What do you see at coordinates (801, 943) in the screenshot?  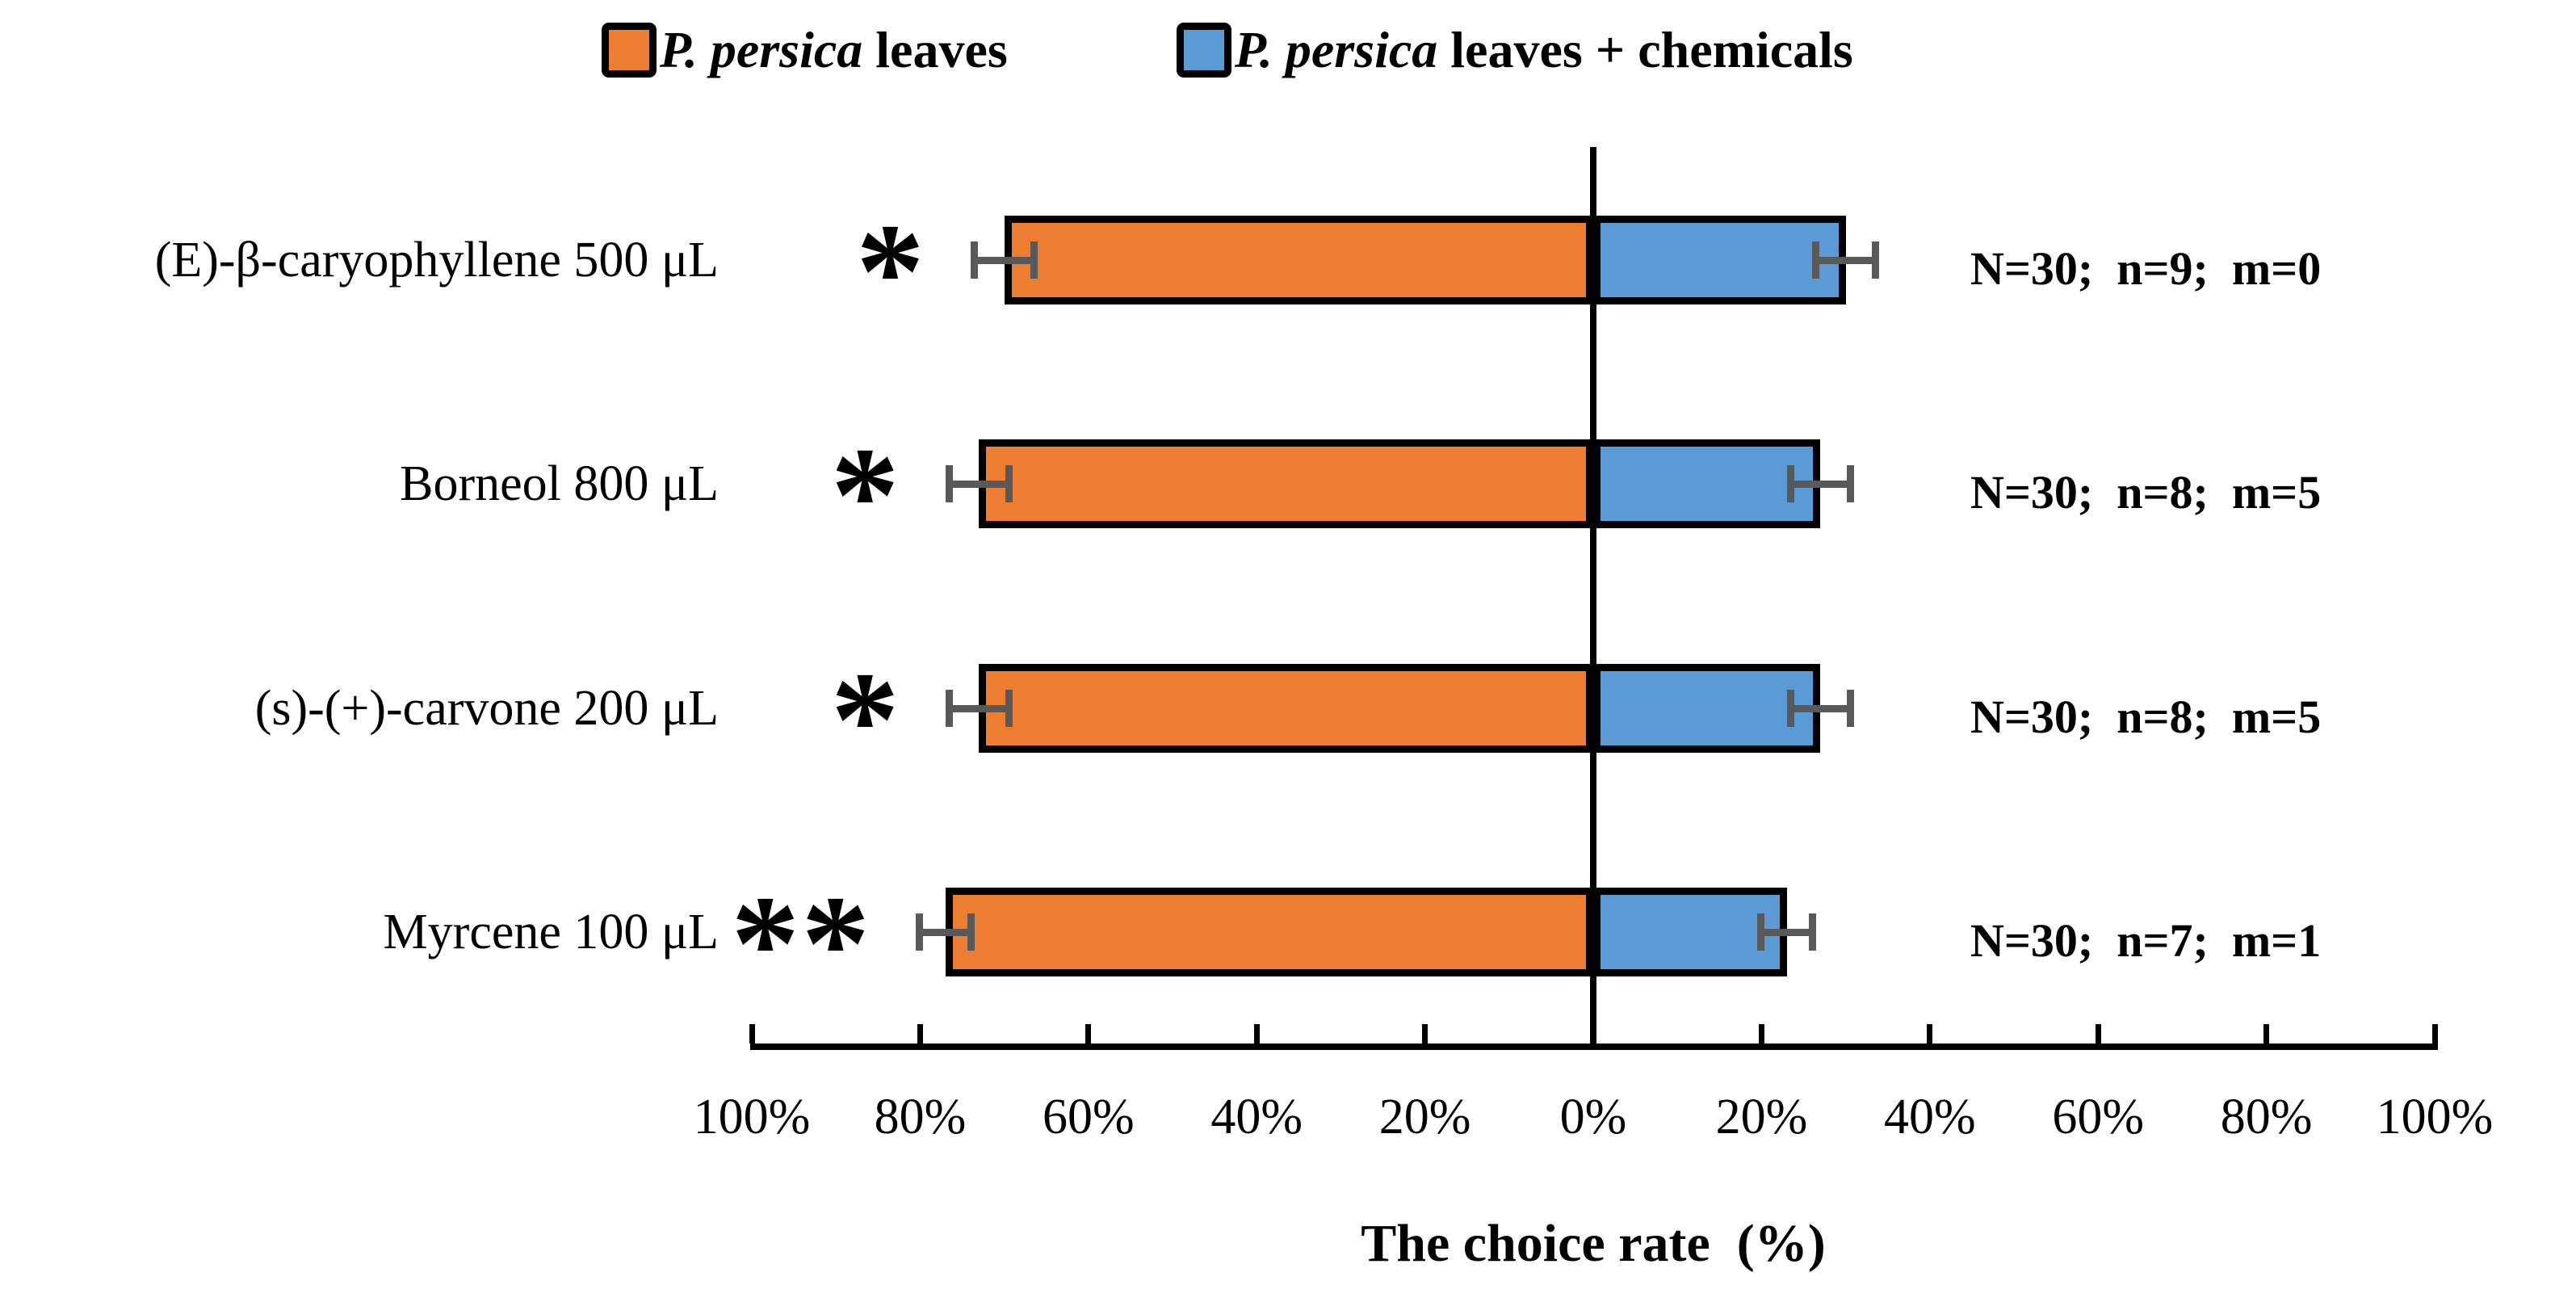 I see `significance-marker: **` at bounding box center [801, 943].